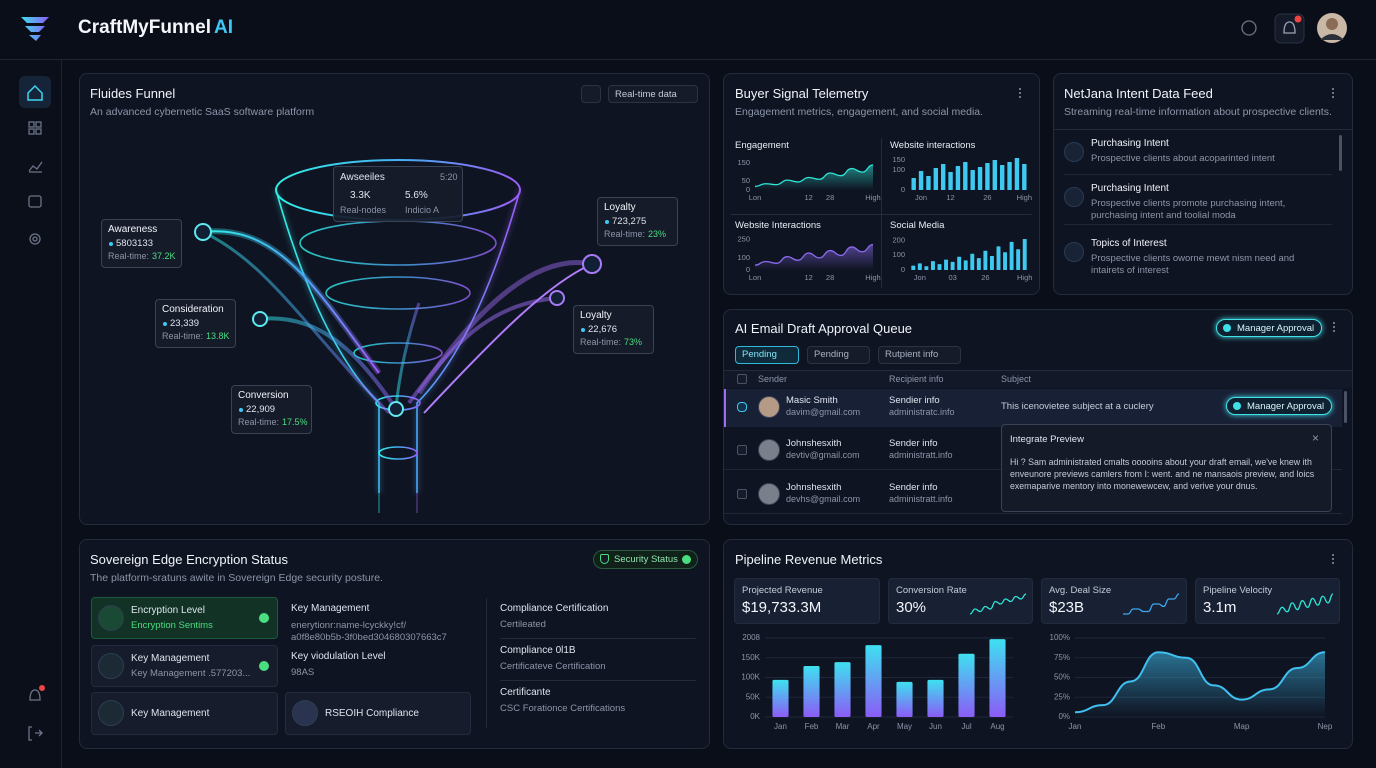 The height and width of the screenshot is (768, 1376). I want to click on chart: 0 100 200 Jon 03 26 High, so click(962, 258).